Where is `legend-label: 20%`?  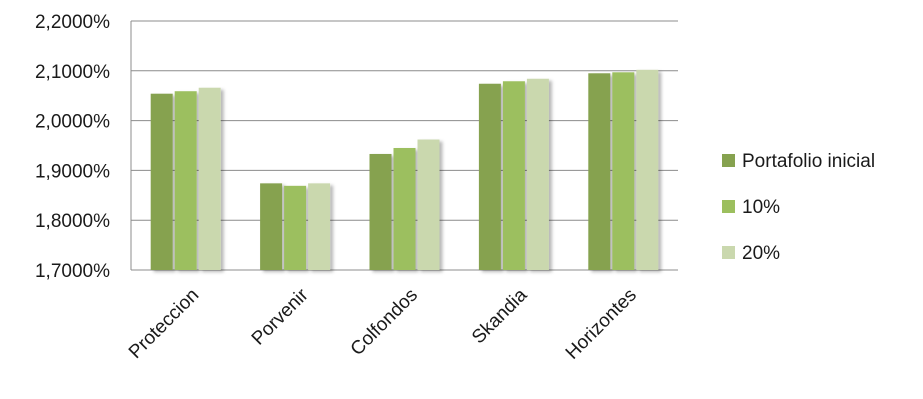 legend-label: 20% is located at coordinates (761, 253).